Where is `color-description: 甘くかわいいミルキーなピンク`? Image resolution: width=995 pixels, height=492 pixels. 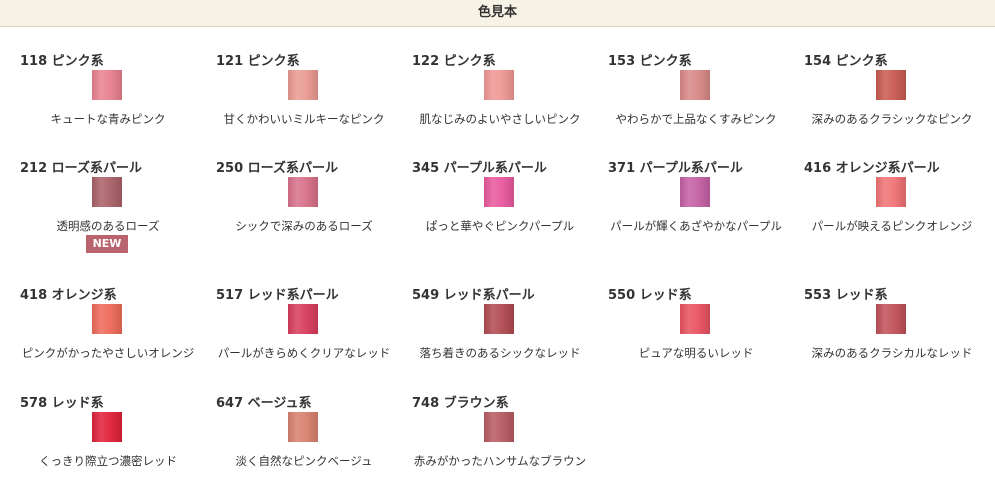 color-description: 甘くかわいいミルキーなピンク is located at coordinates (304, 119).